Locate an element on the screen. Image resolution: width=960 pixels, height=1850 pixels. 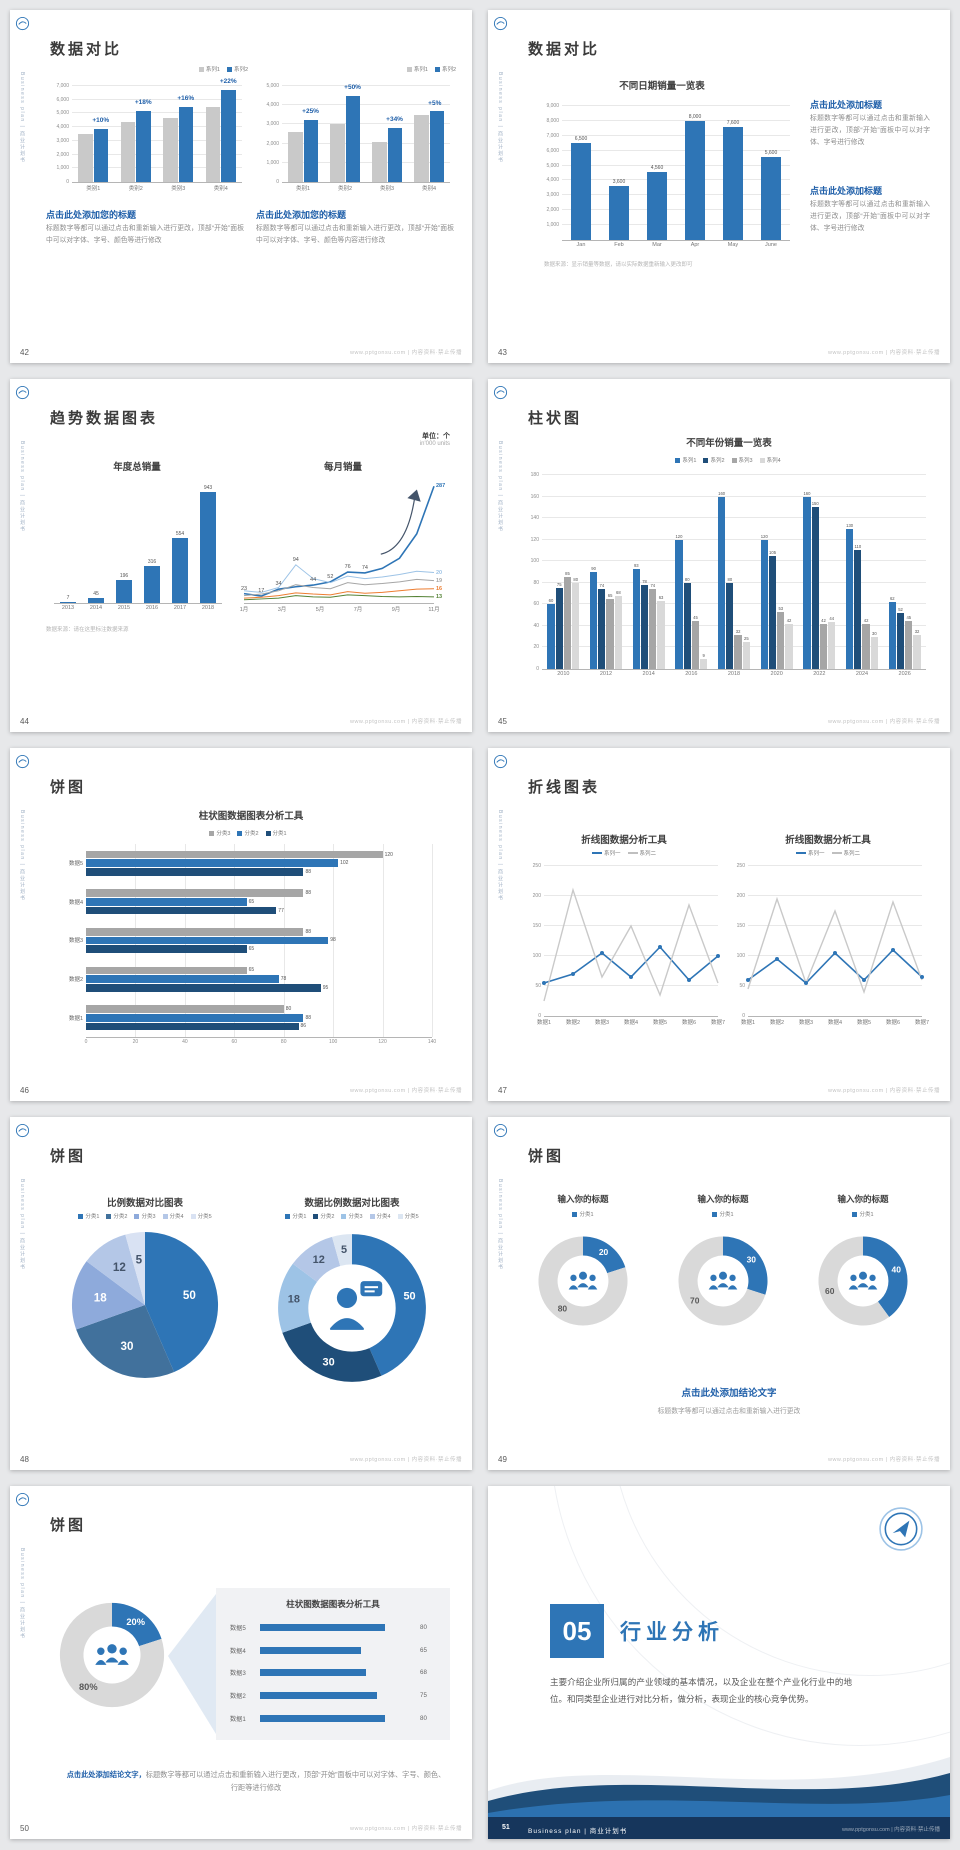
section-number-box: 05 is located at coordinates (577, 1631).